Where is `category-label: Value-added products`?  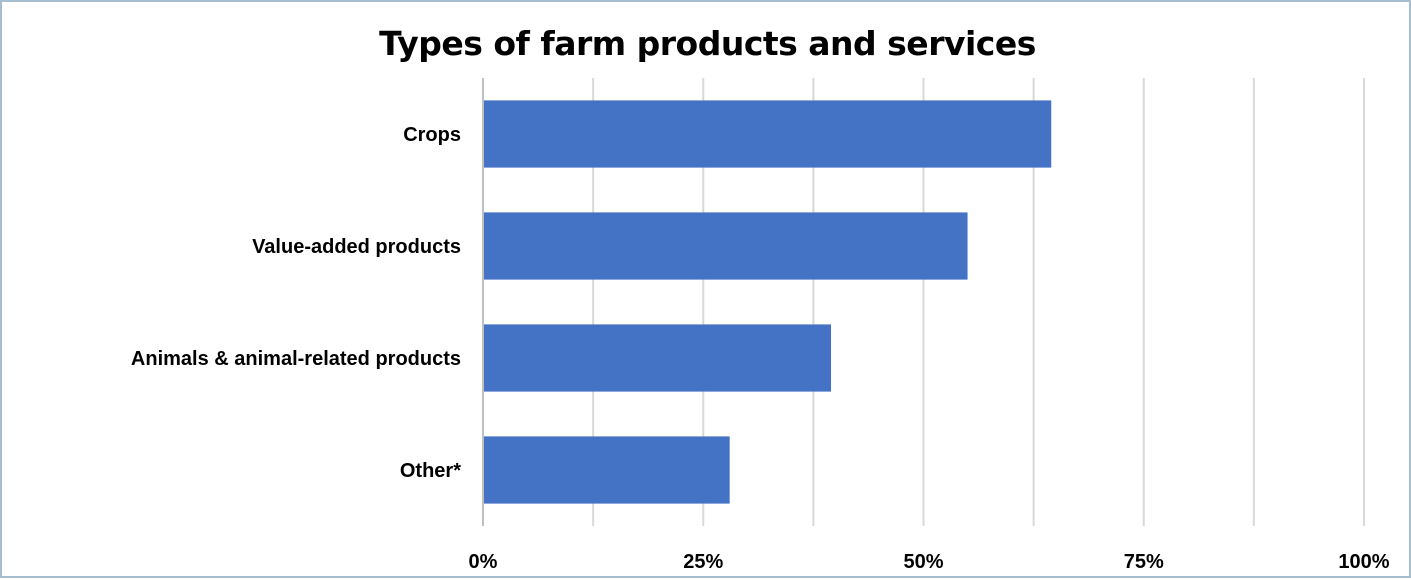 category-label: Value-added products is located at coordinates (356, 247).